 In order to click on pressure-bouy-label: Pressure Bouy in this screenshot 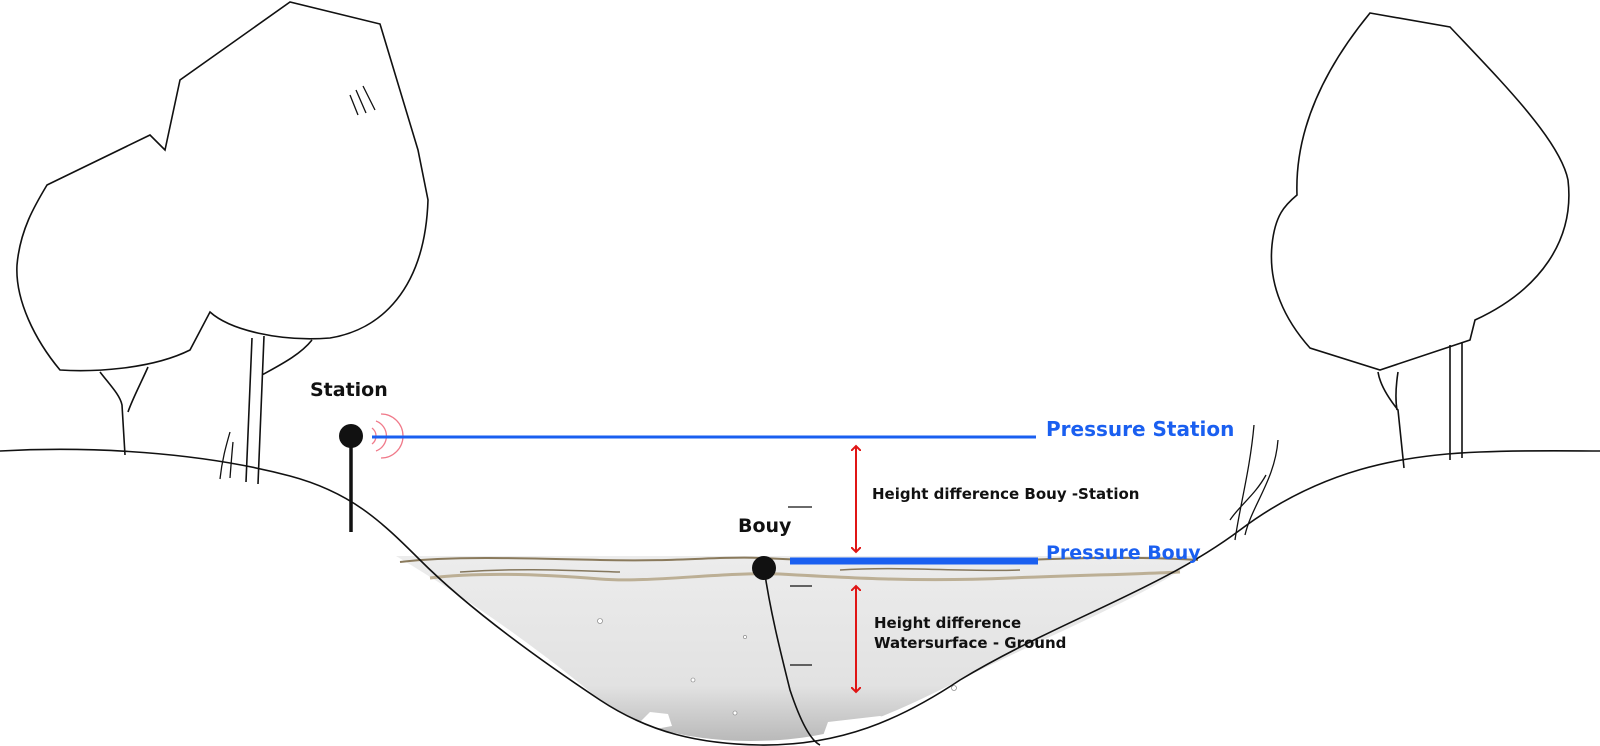, I will do `click(1123, 553)`.